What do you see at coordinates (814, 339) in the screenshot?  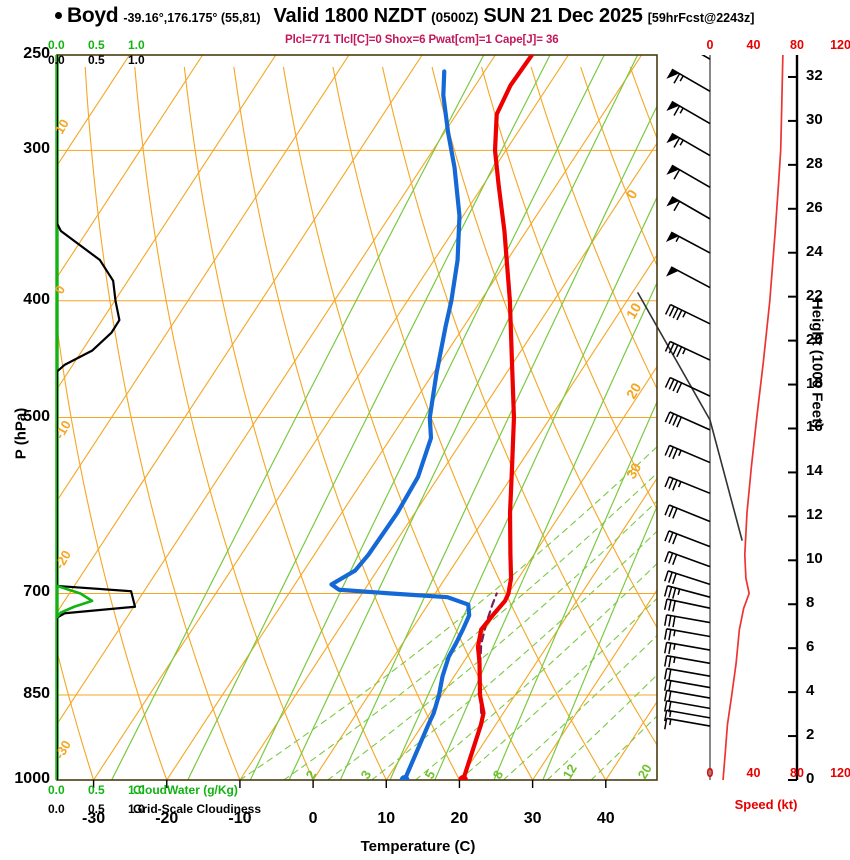 I see `height-tick-label: 20` at bounding box center [814, 339].